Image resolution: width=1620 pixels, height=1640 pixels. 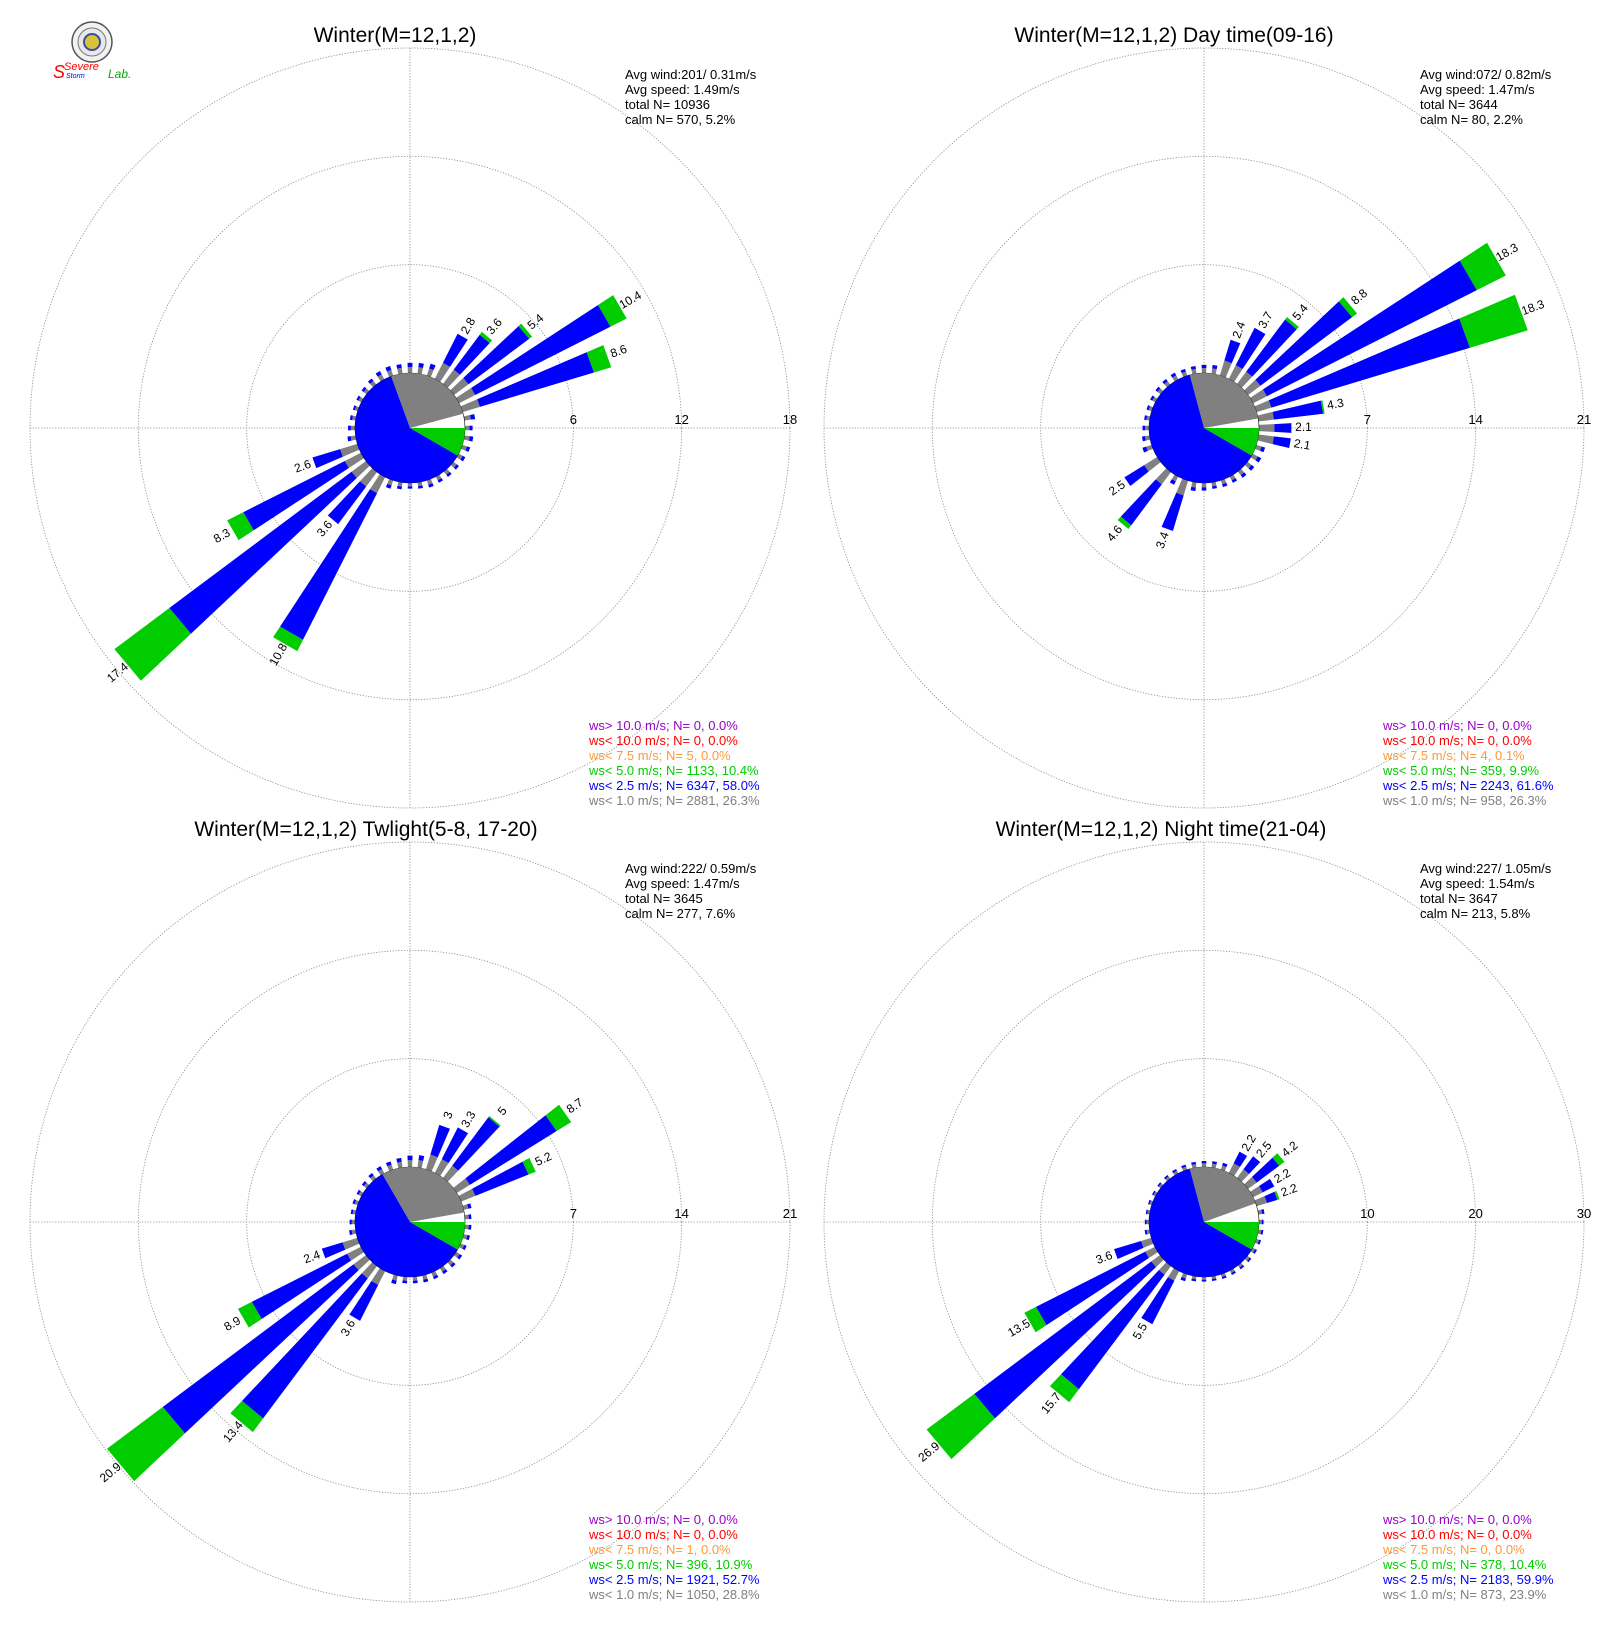 What do you see at coordinates (1303, 427) in the screenshot?
I see `bar-value-label: 2.1` at bounding box center [1303, 427].